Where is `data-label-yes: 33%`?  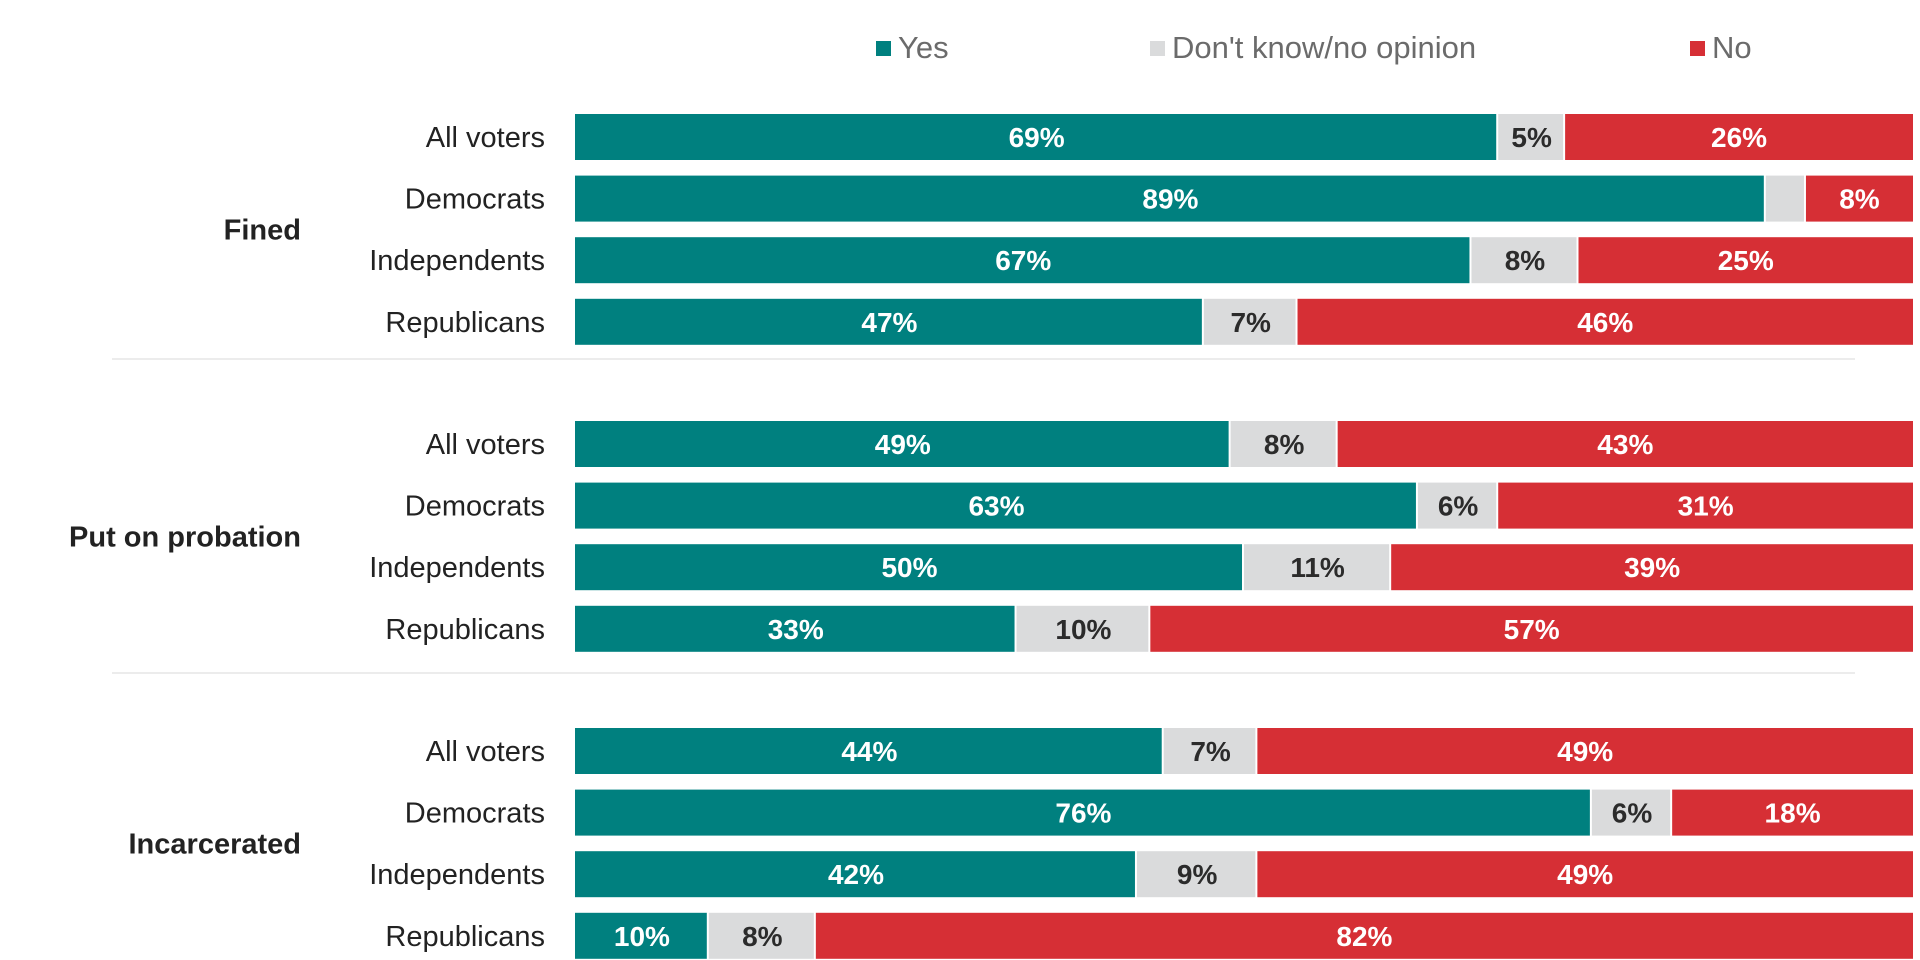
data-label-yes: 33% is located at coordinates (796, 629).